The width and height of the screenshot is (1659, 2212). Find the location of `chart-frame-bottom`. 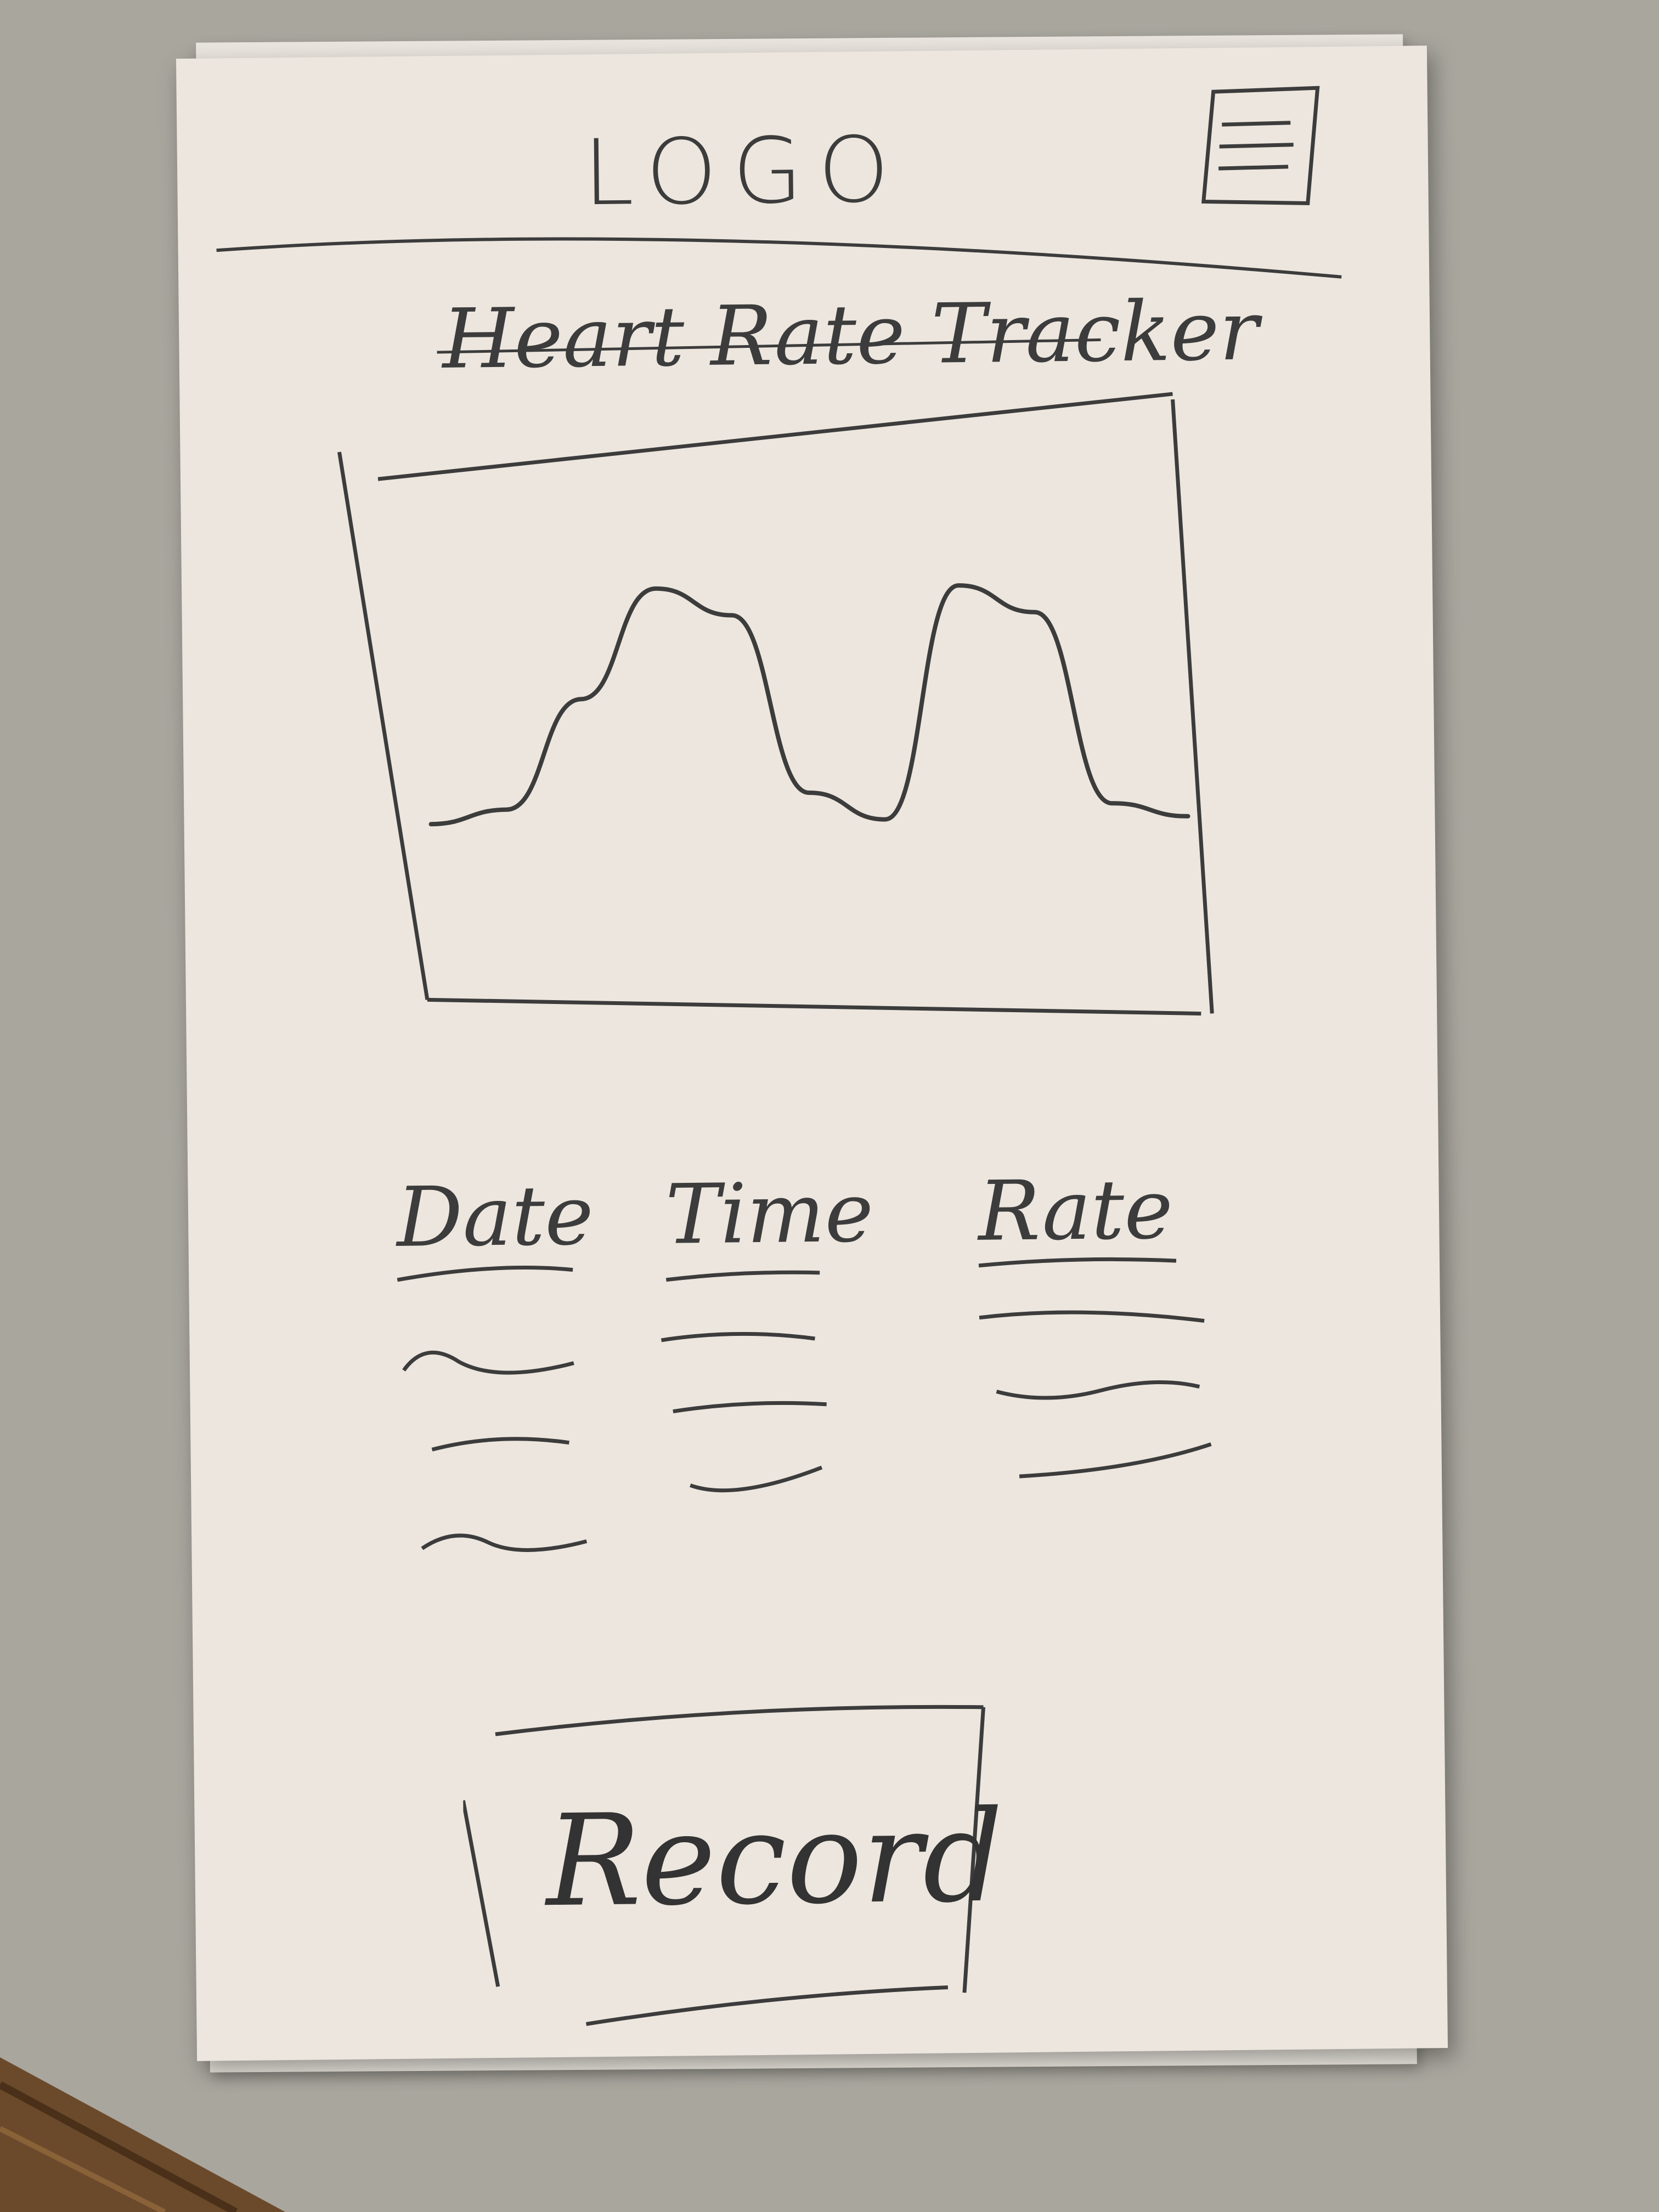

chart-frame-bottom is located at coordinates (814, 1007).